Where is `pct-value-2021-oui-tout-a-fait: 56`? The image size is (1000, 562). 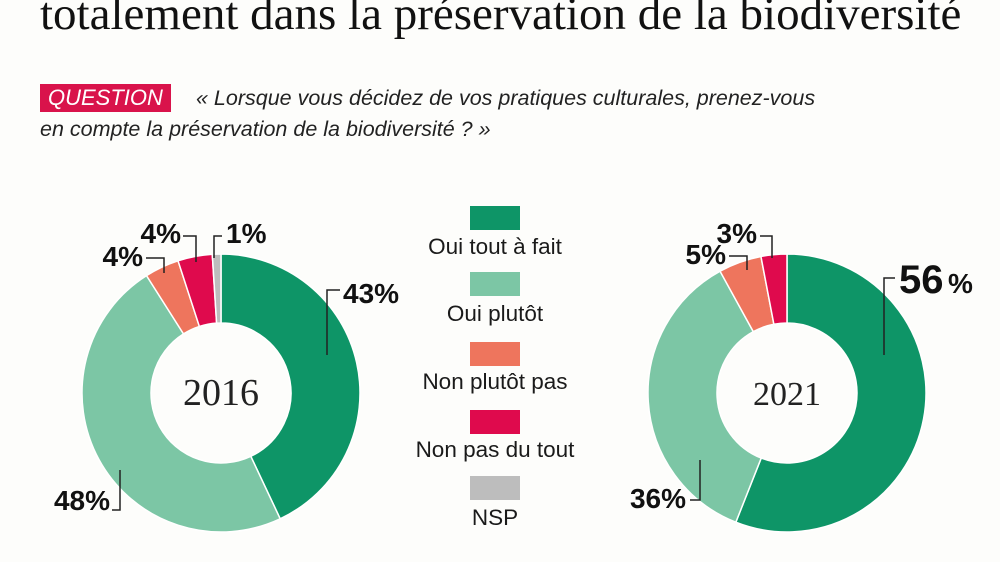
pct-value-2021-oui-tout-a-fait: 56 is located at coordinates (921, 280).